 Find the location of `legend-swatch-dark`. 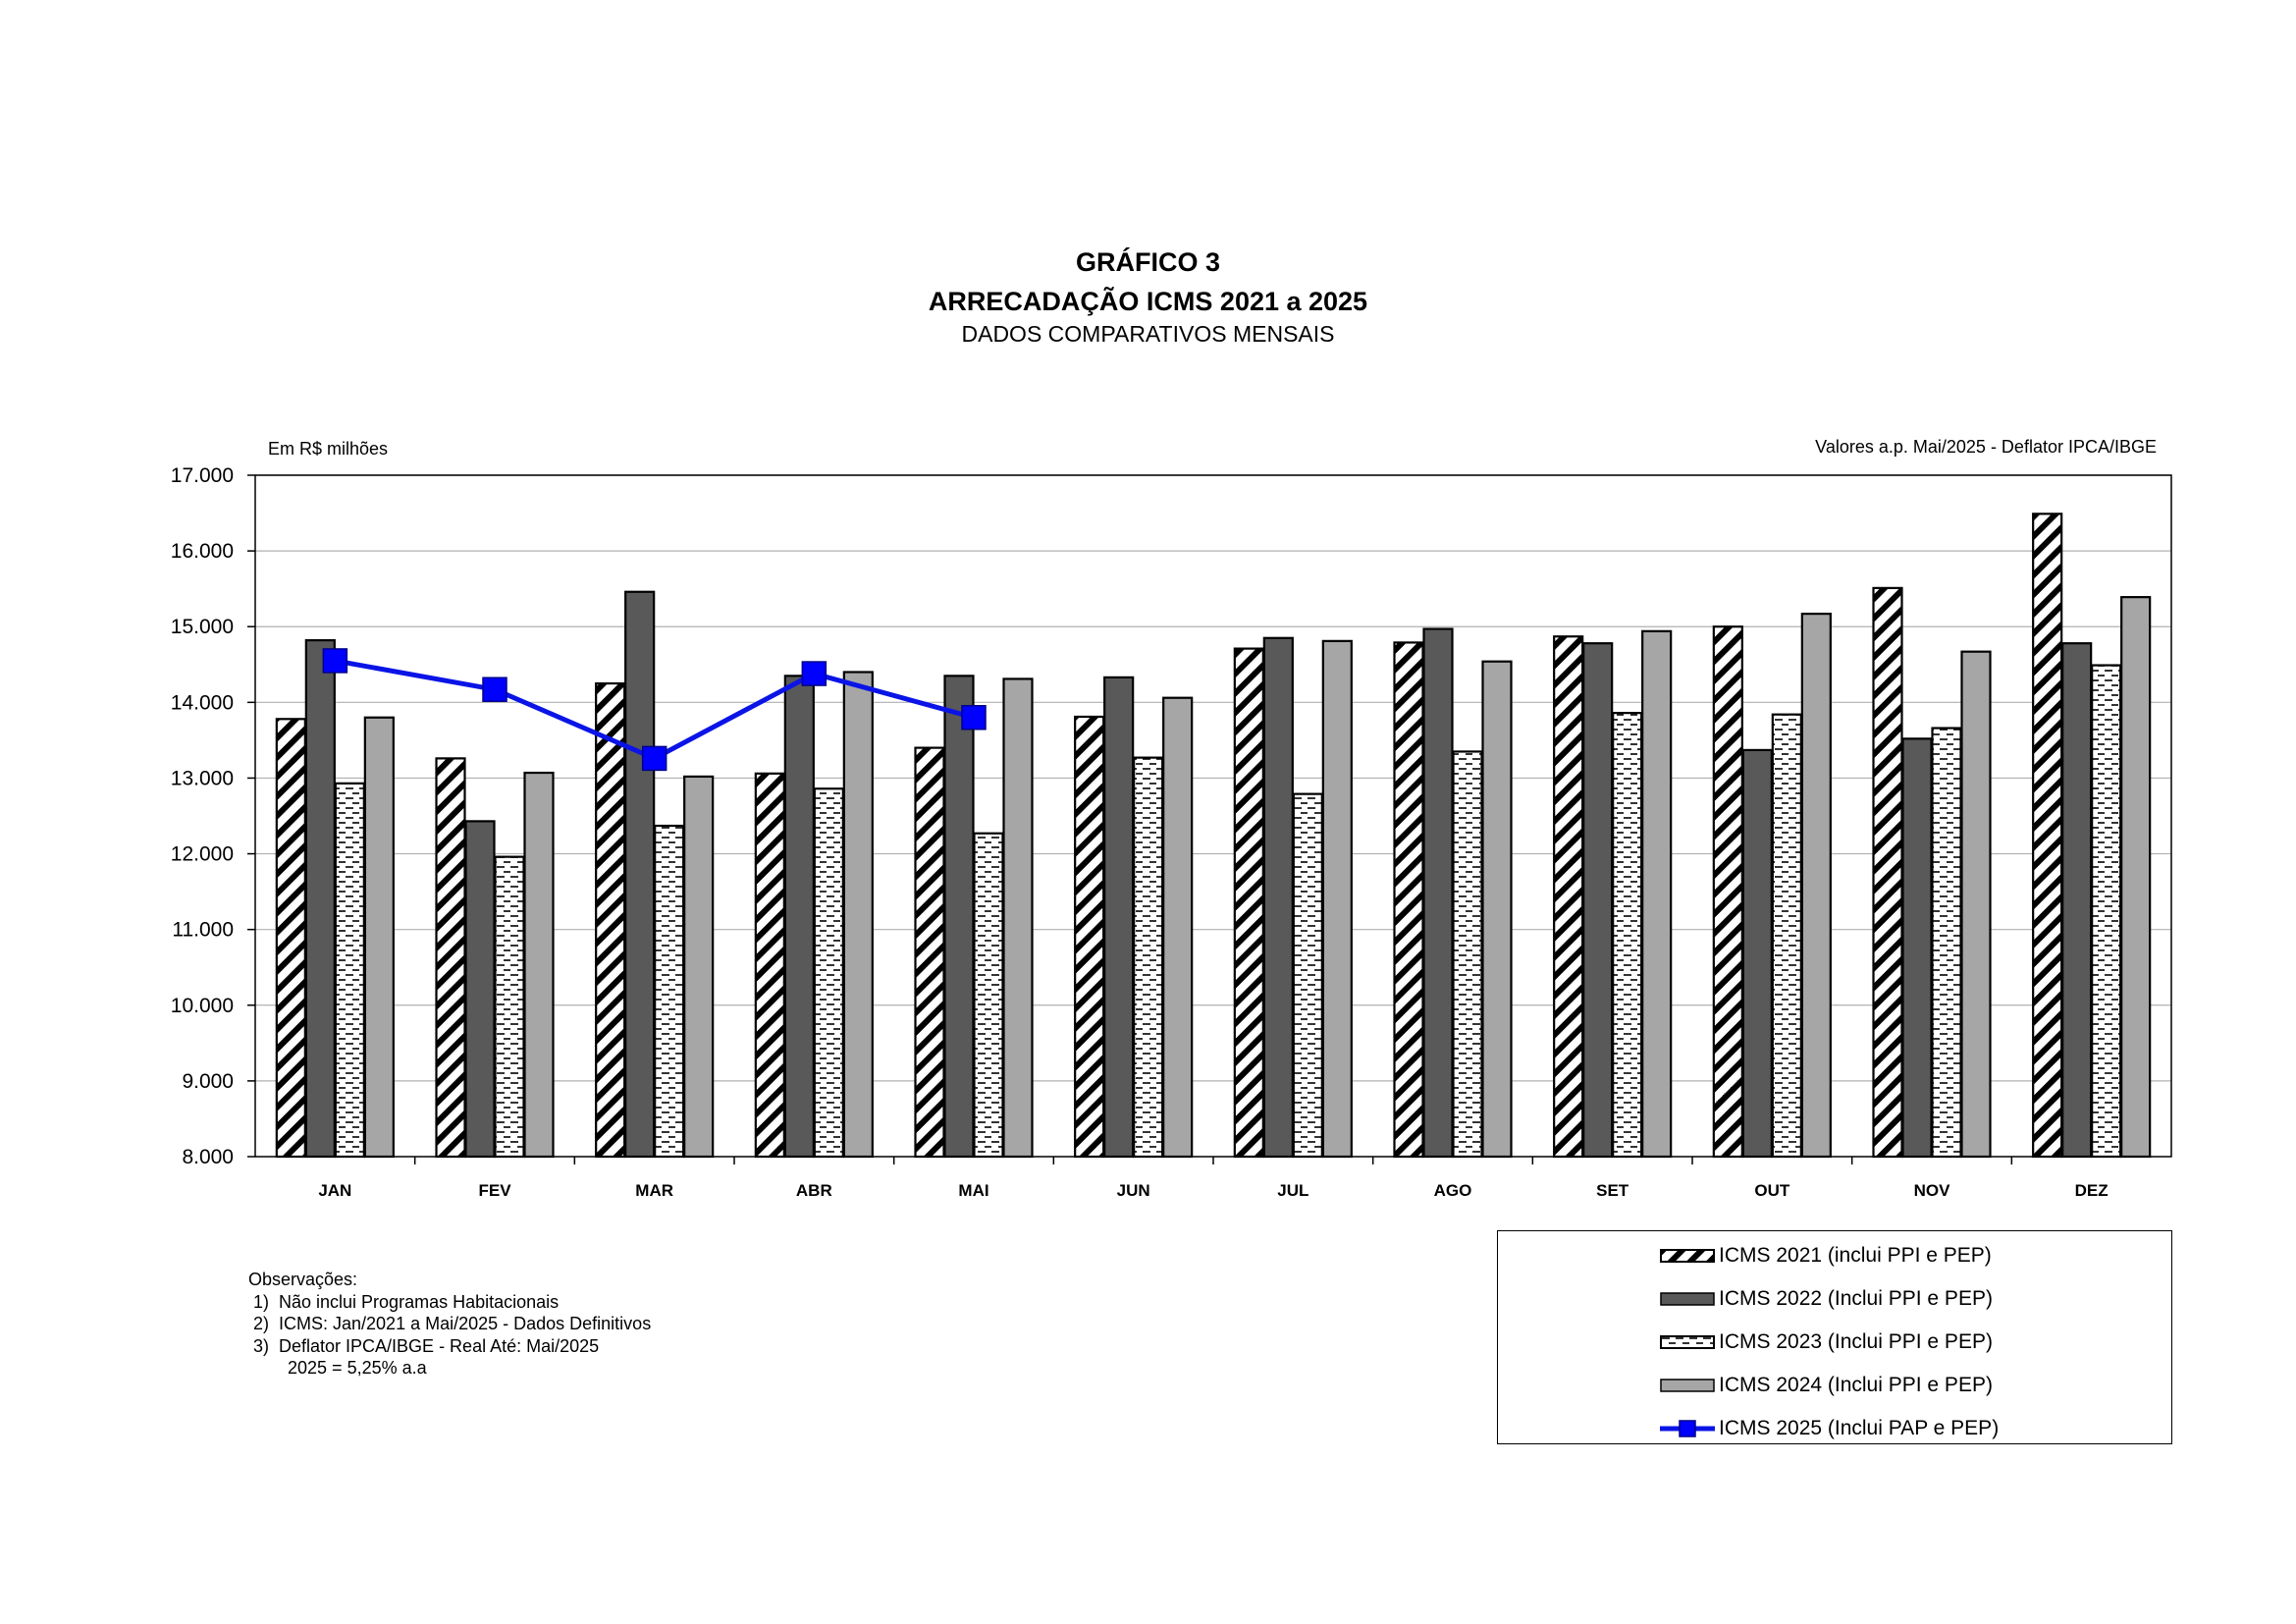

legend-swatch-dark is located at coordinates (1687, 1299).